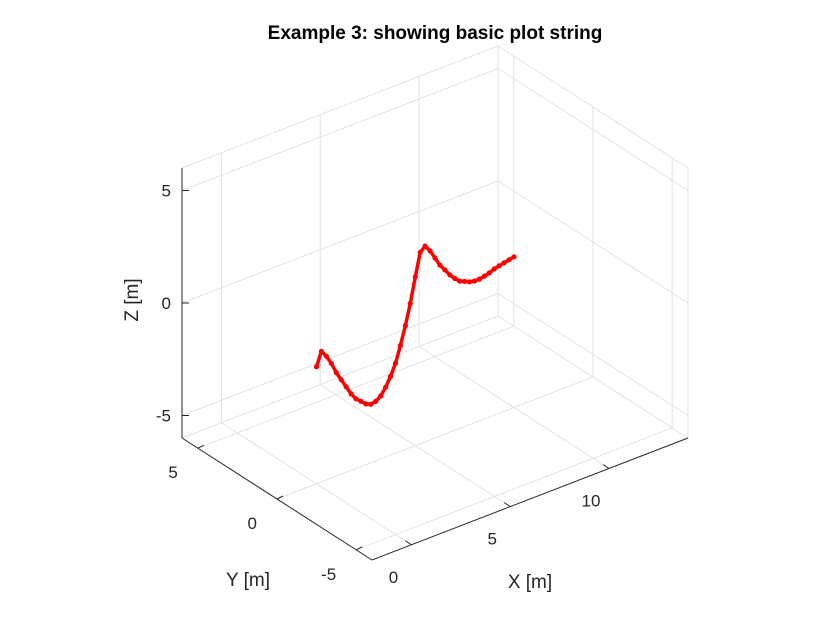 Image resolution: width=840 pixels, height=630 pixels. I want to click on z-tick-label: 5, so click(166, 191).